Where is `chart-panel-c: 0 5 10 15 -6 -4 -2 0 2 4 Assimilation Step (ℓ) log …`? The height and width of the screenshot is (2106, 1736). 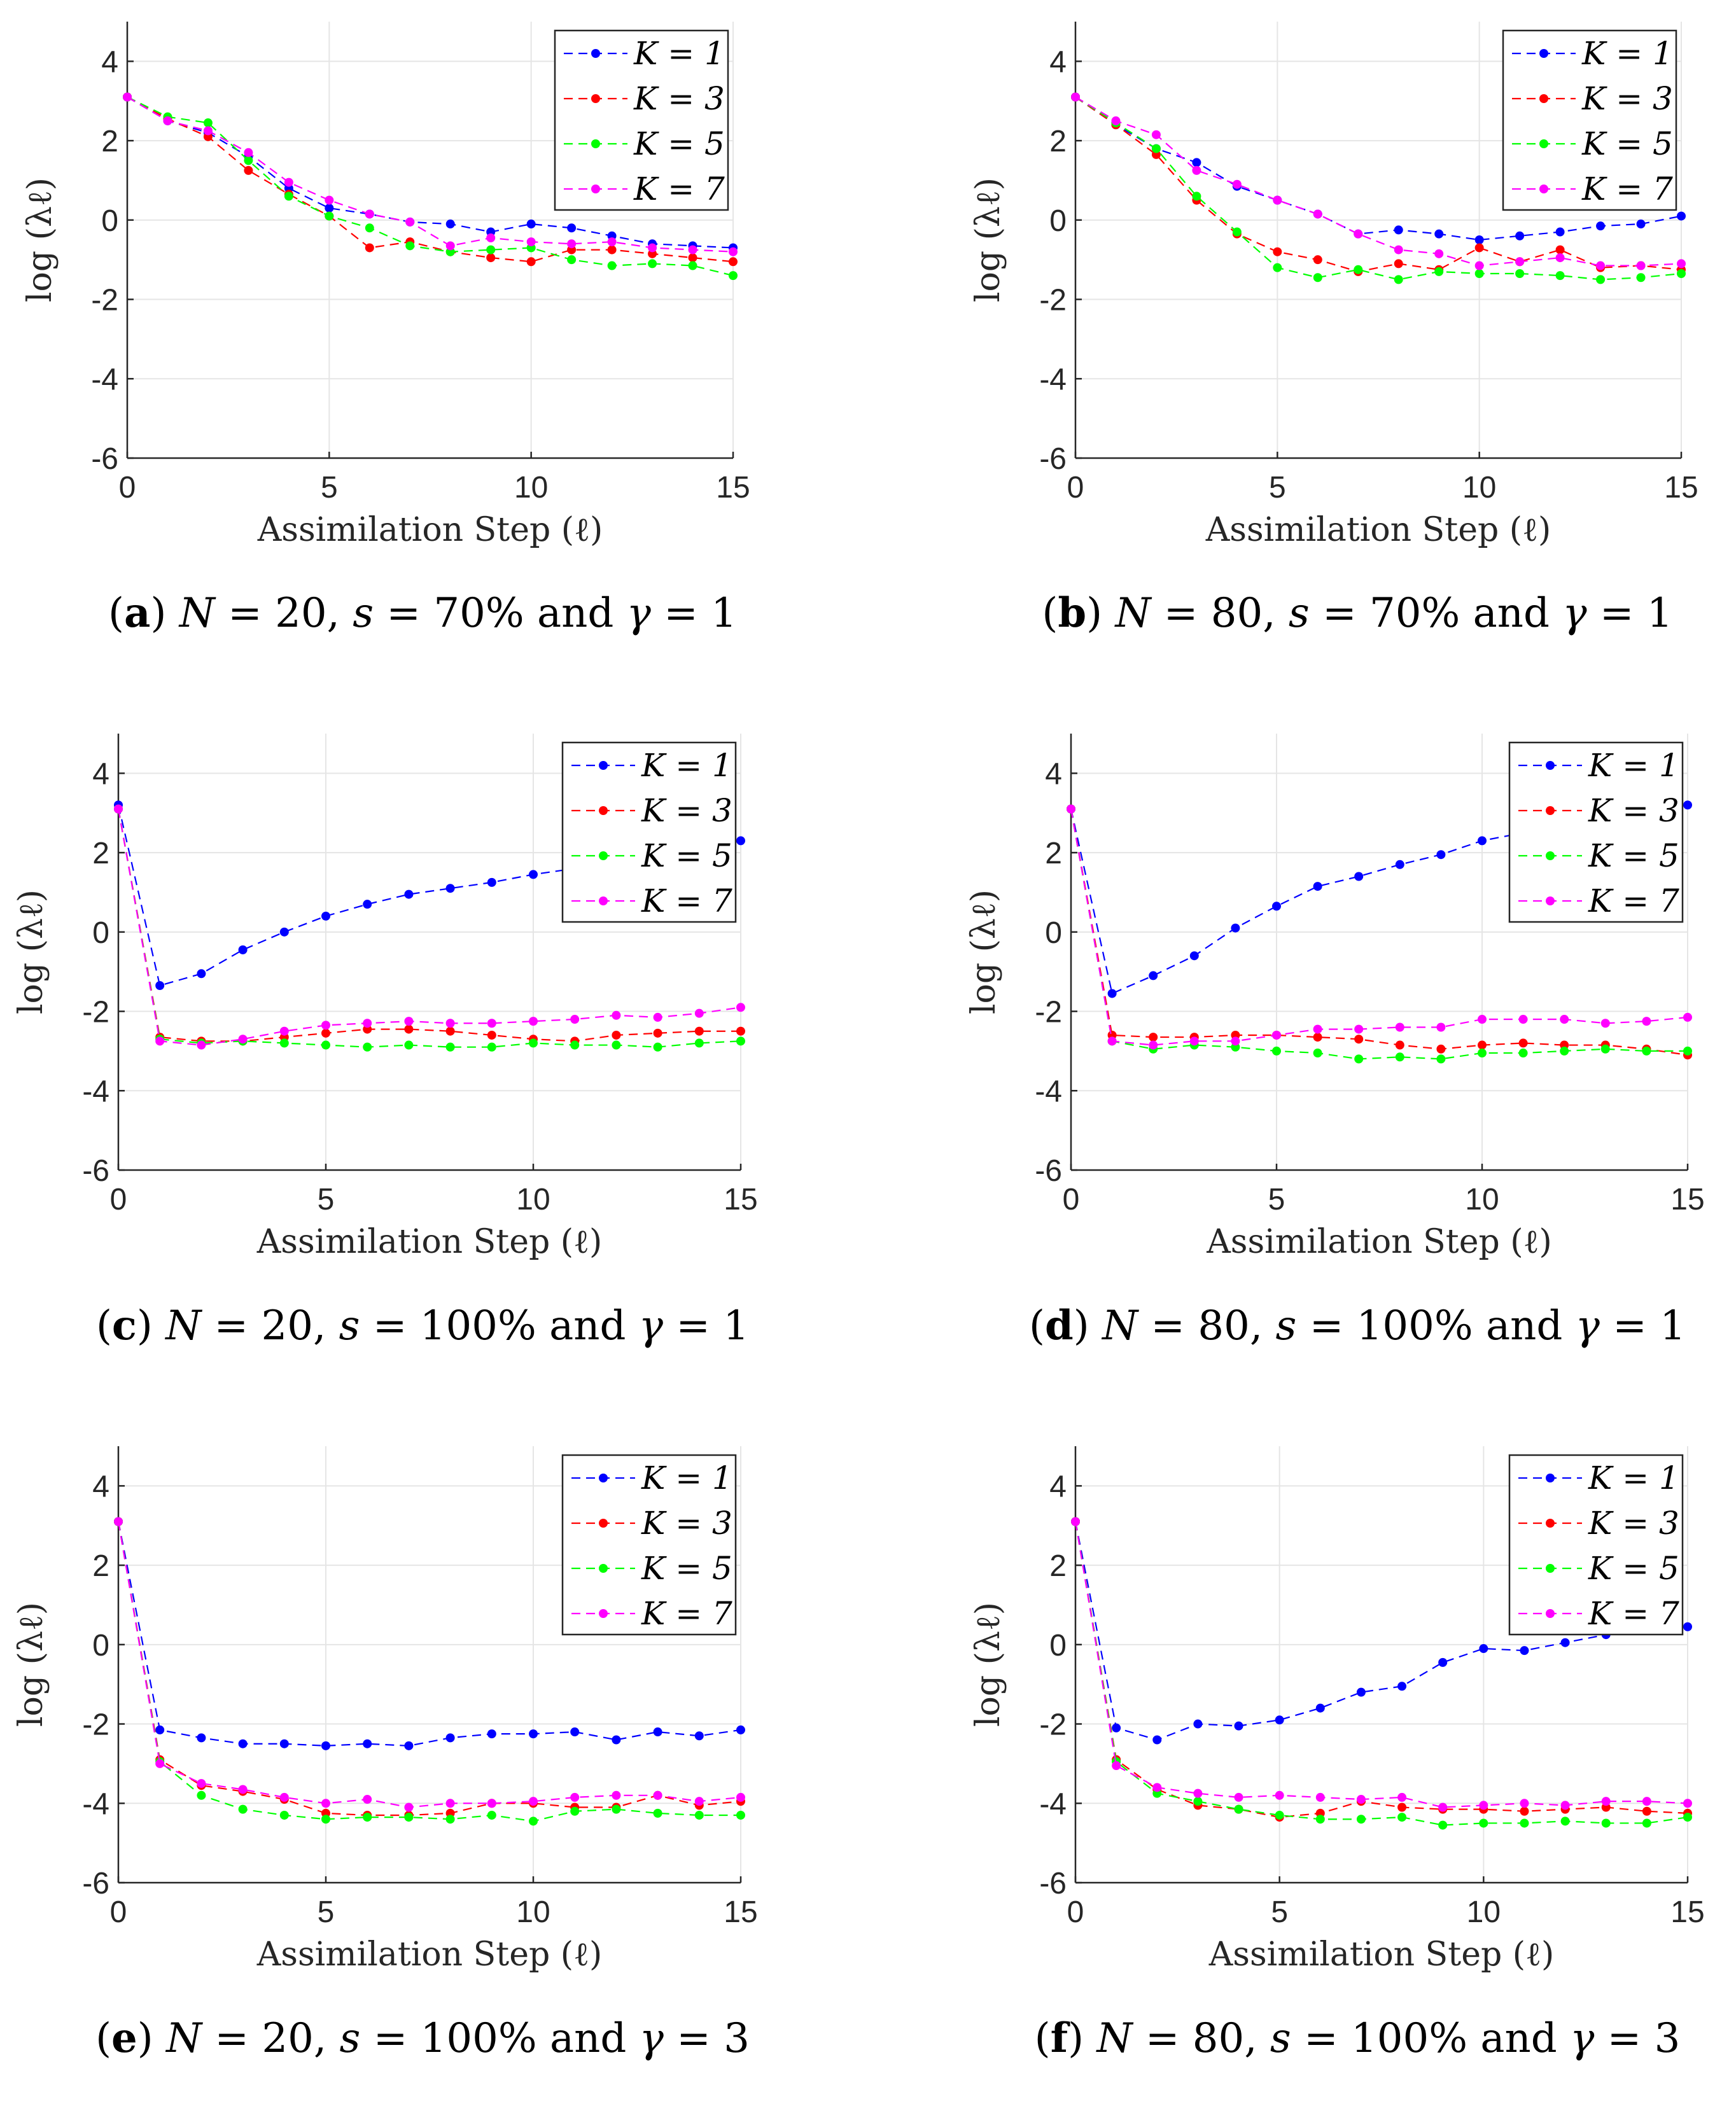
chart-panel-c: 0 5 10 15 -6 -4 -2 0 2 4 Assimilation Step (ℓ) log … is located at coordinates (385, 1041).